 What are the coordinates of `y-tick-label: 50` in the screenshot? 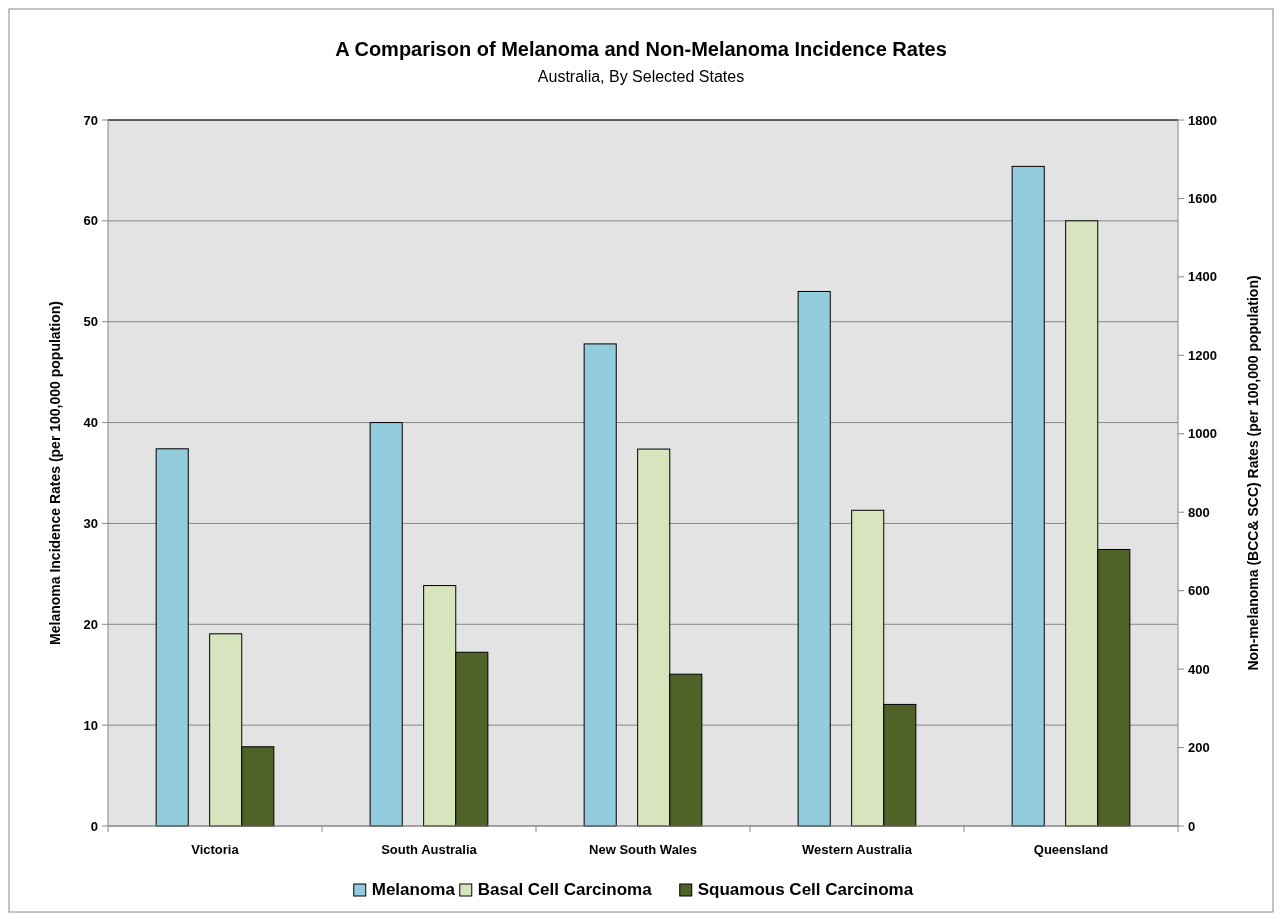 It's located at (90, 322).